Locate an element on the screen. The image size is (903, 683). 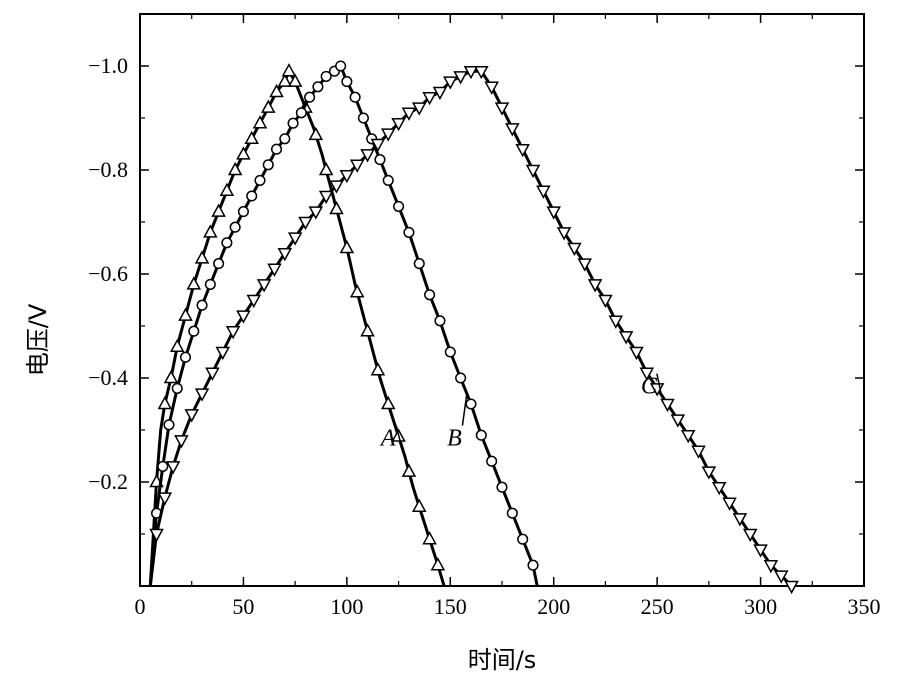
y-tick-label: −0.6 is located at coordinates (108, 273).